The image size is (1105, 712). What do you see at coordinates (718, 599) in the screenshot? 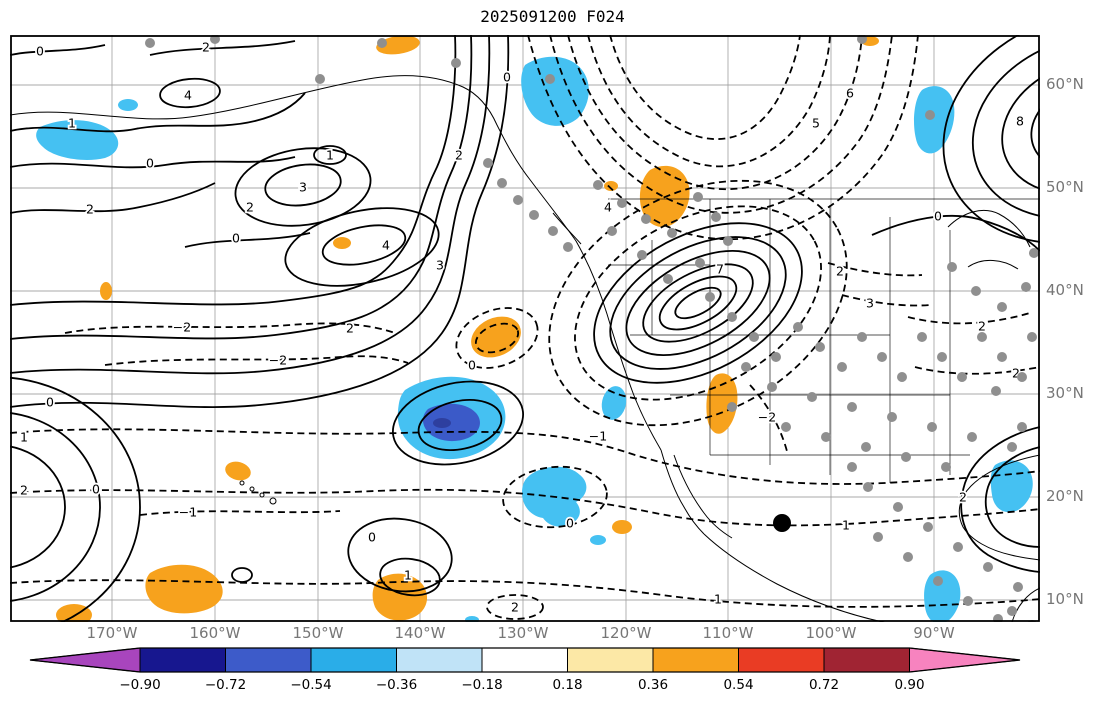
I see `contour-label: 1` at bounding box center [718, 599].